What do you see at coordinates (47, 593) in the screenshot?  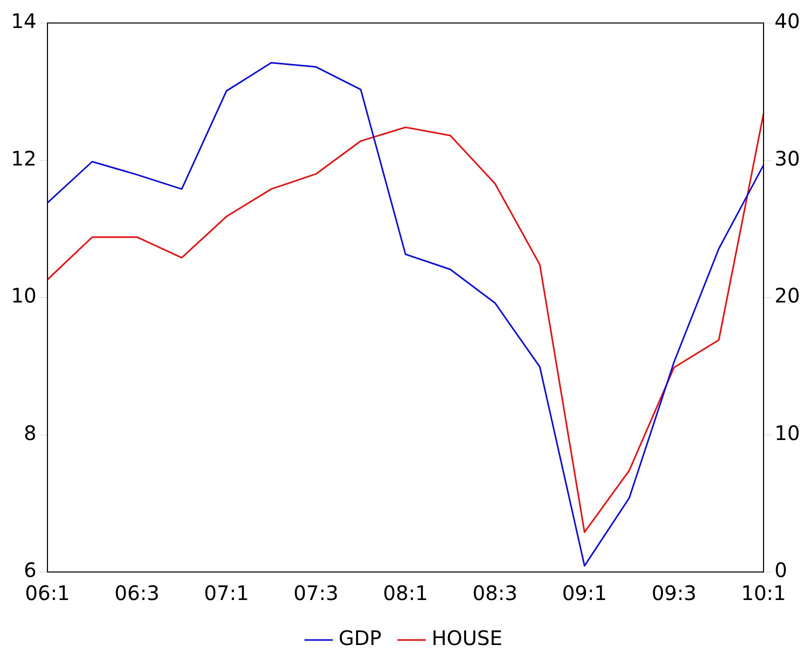 I see `x-tick-label: 06:1` at bounding box center [47, 593].